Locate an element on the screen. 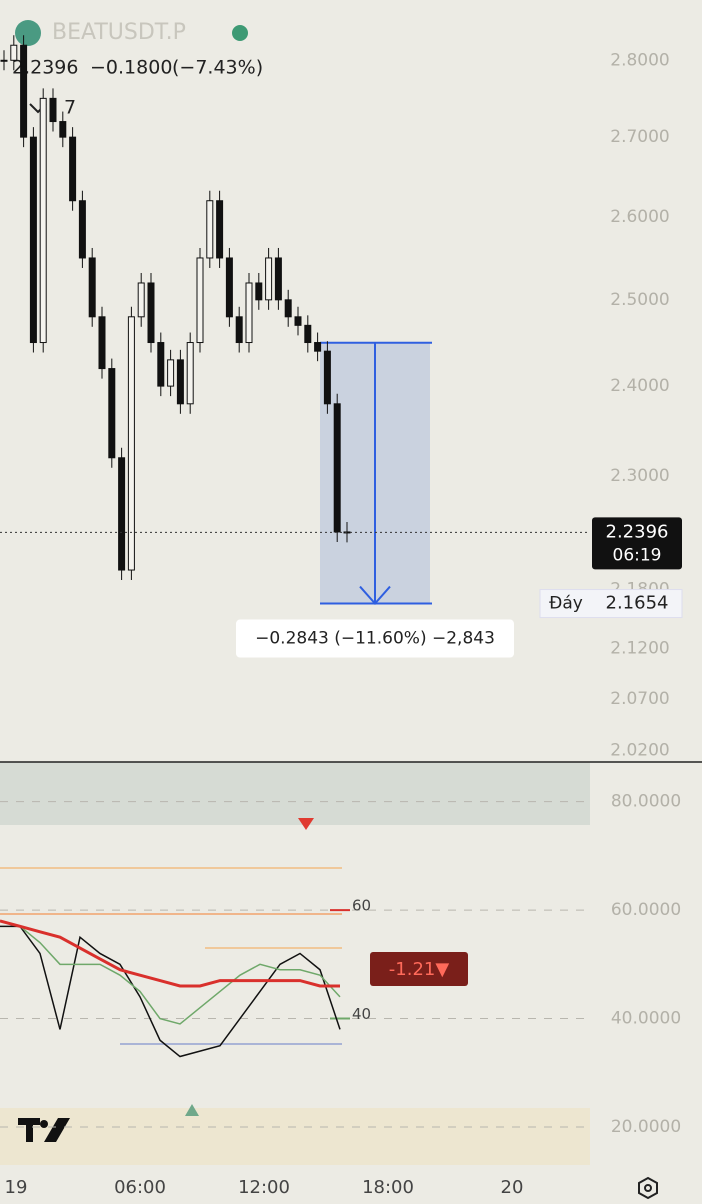  x-tick-label: 06:00 is located at coordinates (140, 1187).